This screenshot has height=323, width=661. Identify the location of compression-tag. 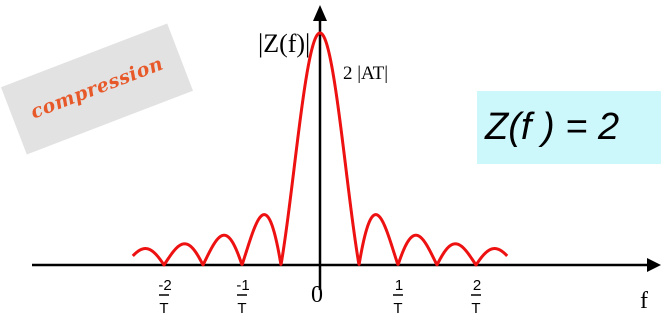
(97, 89).